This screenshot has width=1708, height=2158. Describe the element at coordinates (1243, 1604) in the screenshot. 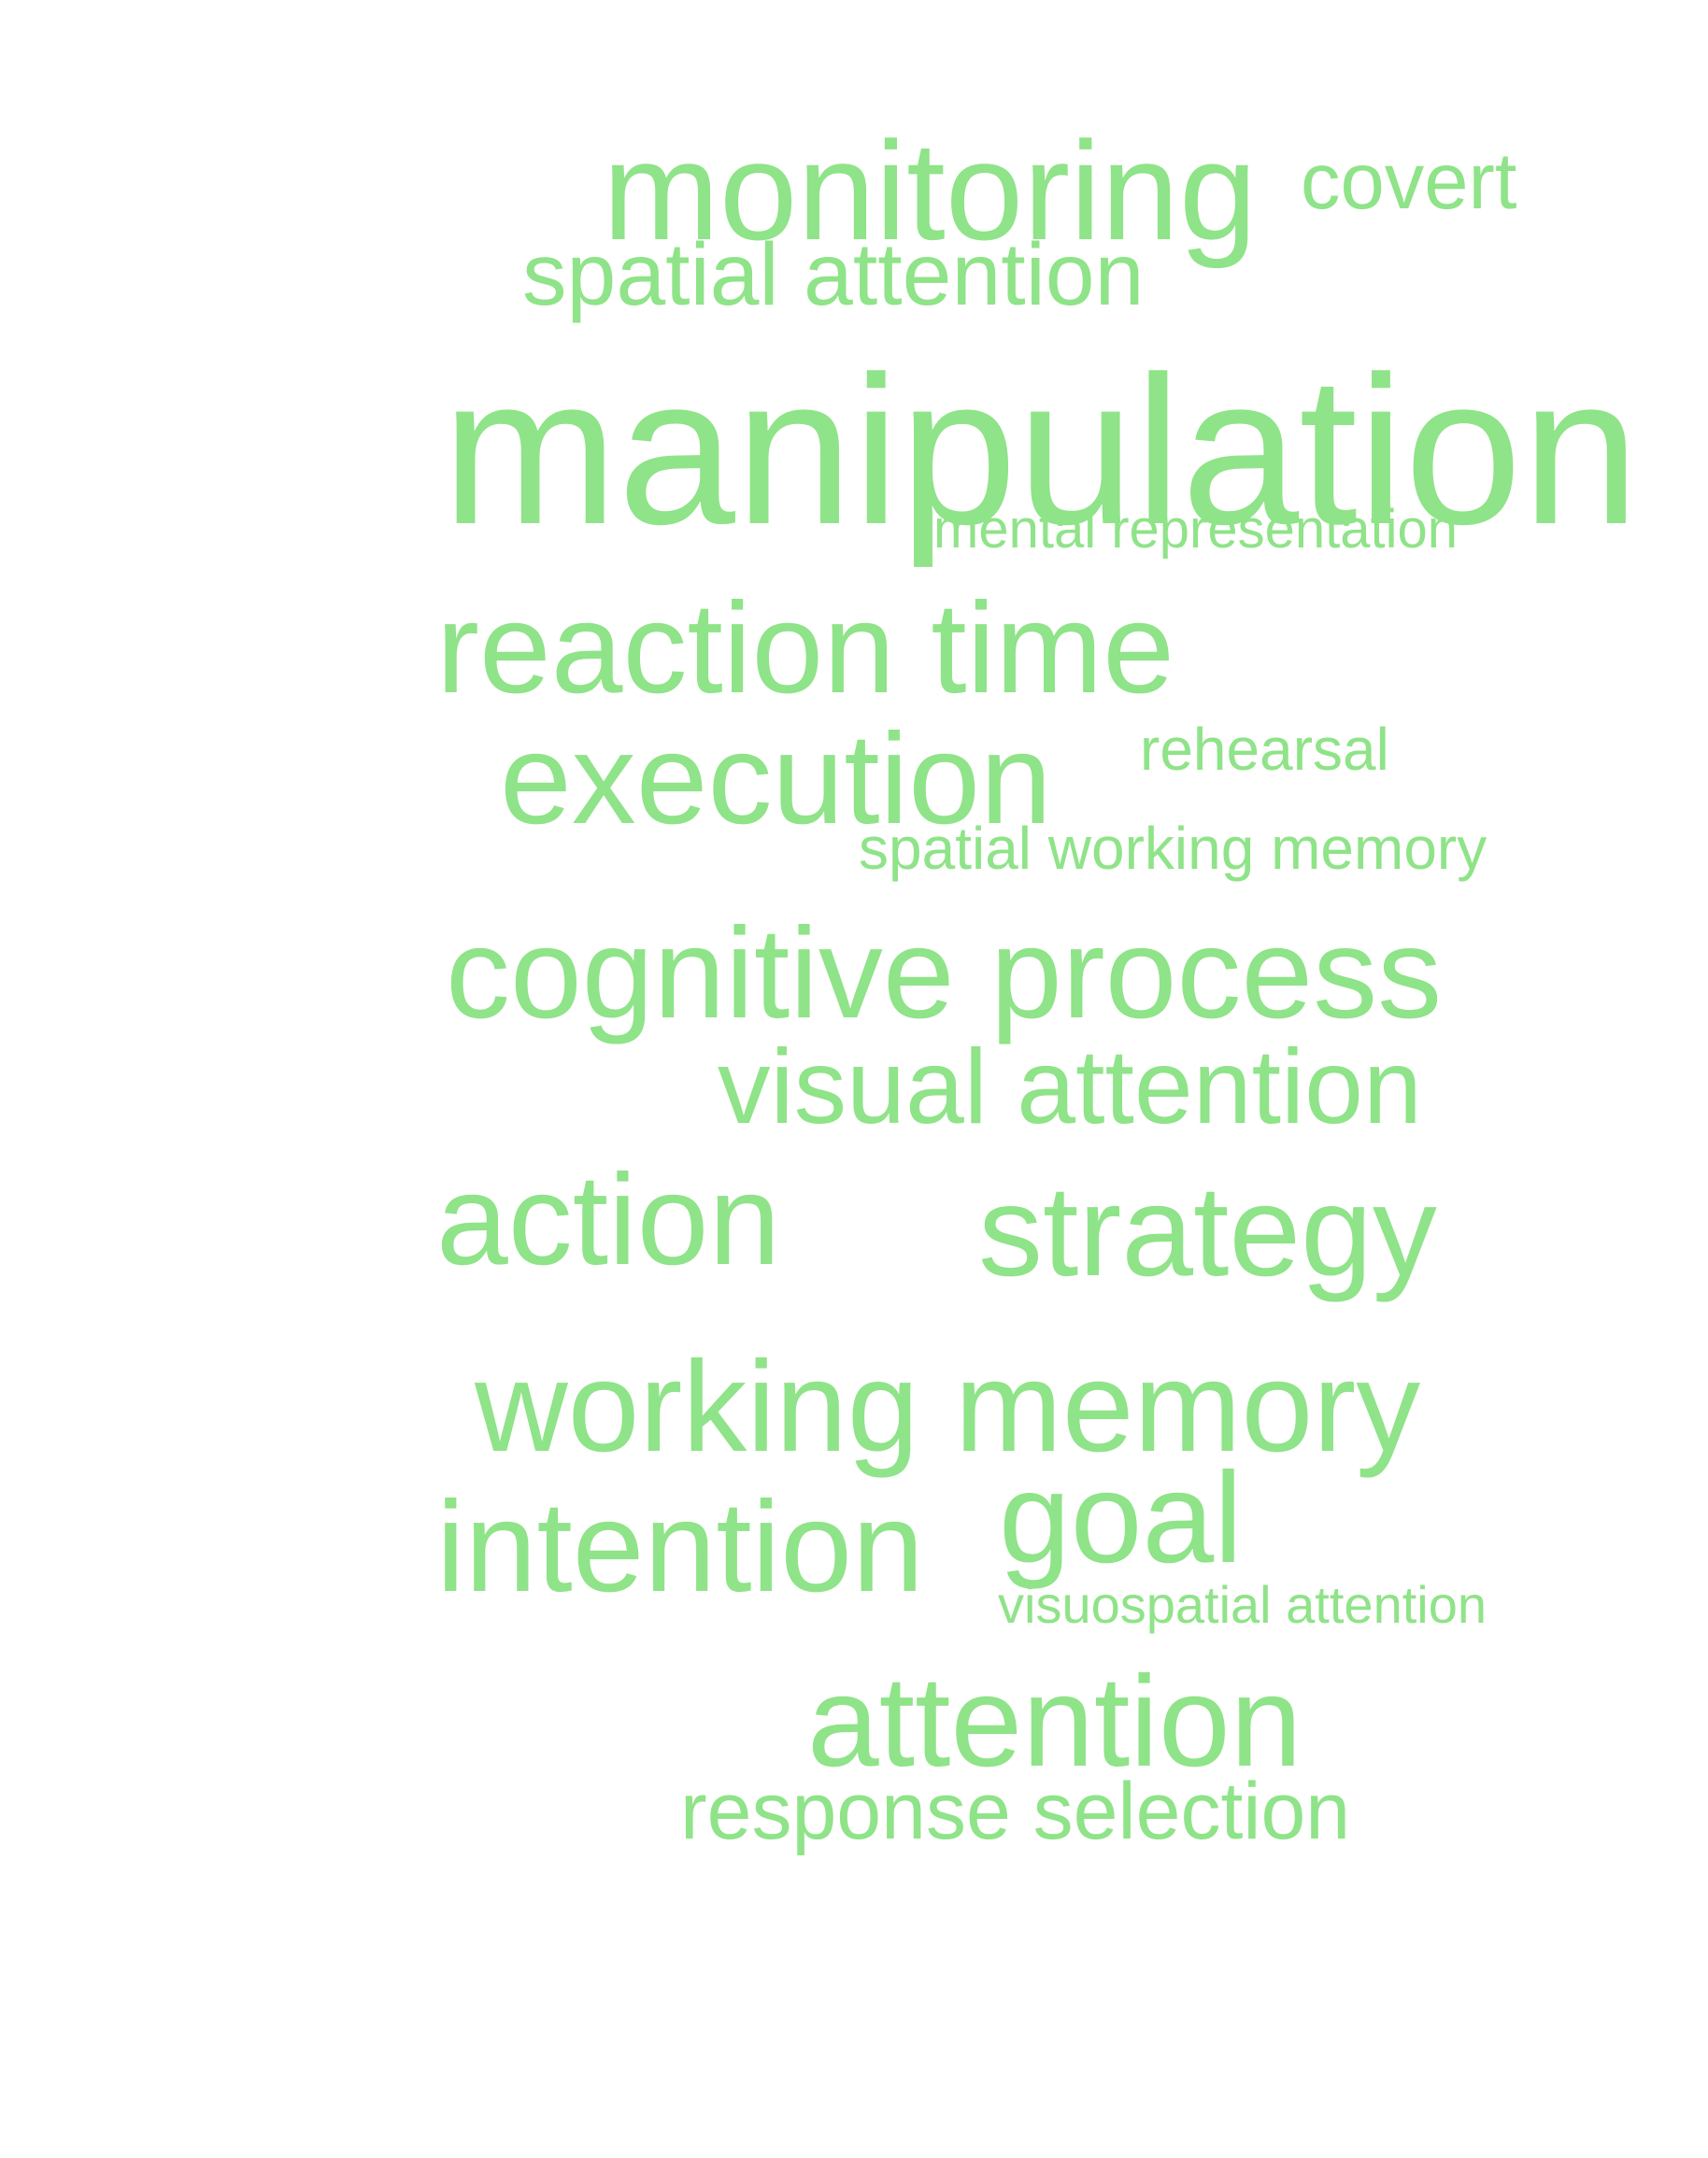

I see `word-visuospatial-attention: visuospatial attention` at that location.